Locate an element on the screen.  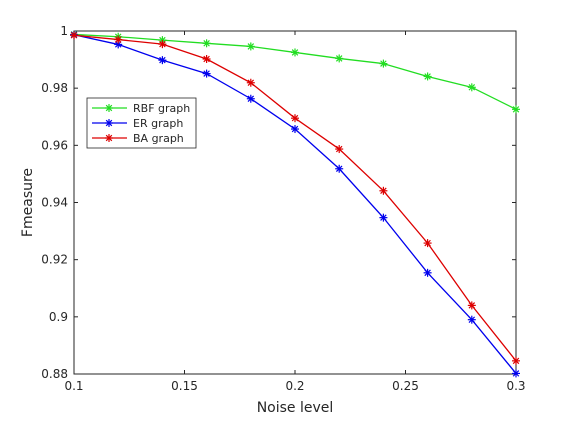
legend-label: RBF graph is located at coordinates (161, 108).